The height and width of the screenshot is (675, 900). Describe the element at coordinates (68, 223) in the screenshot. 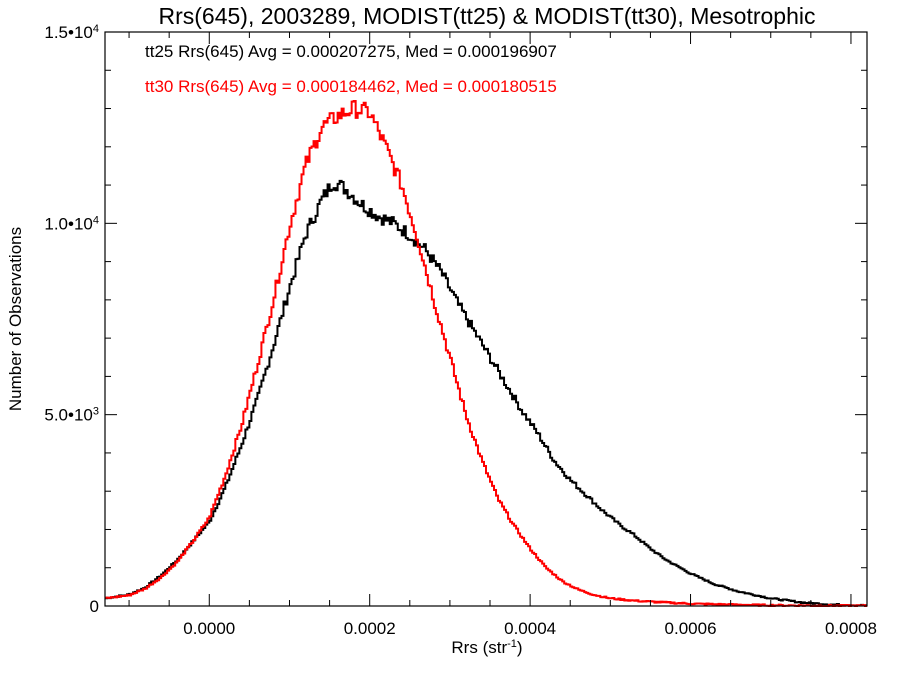

I see `y-tick-label-main: 1.0•10` at that location.